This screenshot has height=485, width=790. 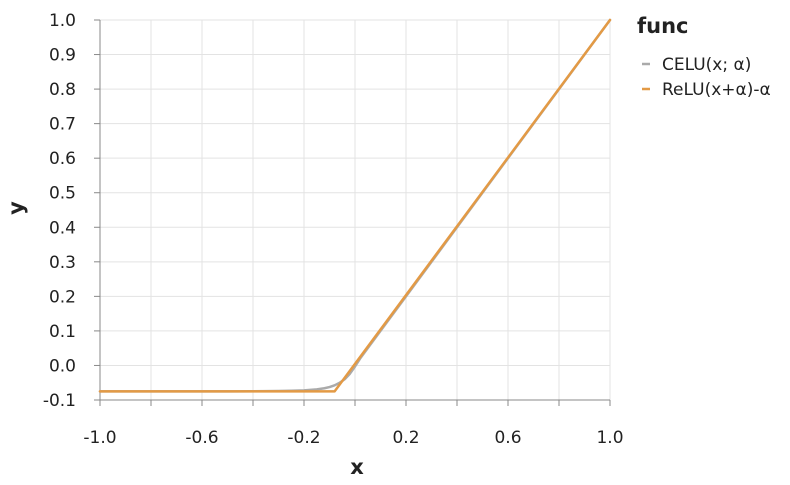 What do you see at coordinates (62, 90) in the screenshot?
I see `y-tick-label: 0.8` at bounding box center [62, 90].